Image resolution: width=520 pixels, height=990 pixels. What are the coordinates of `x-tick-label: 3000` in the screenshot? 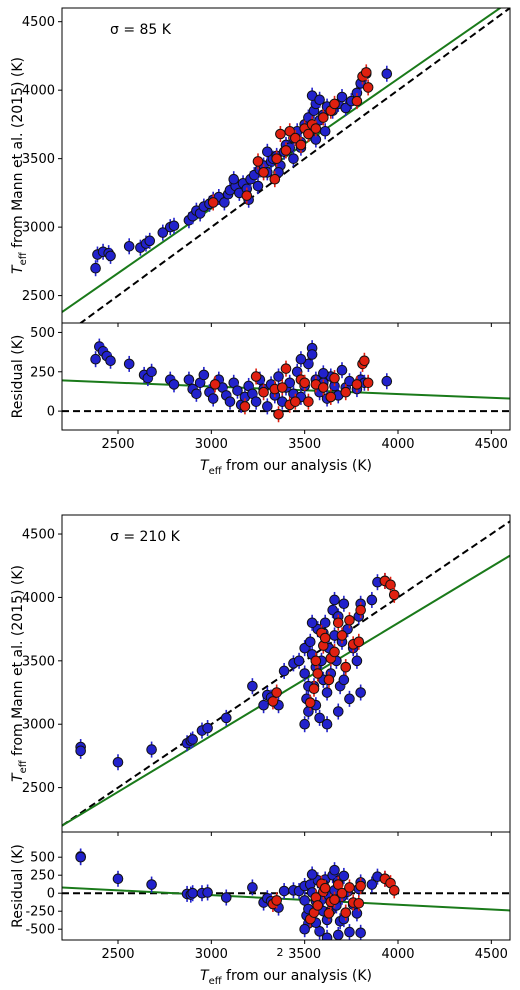 It's located at (211, 954).